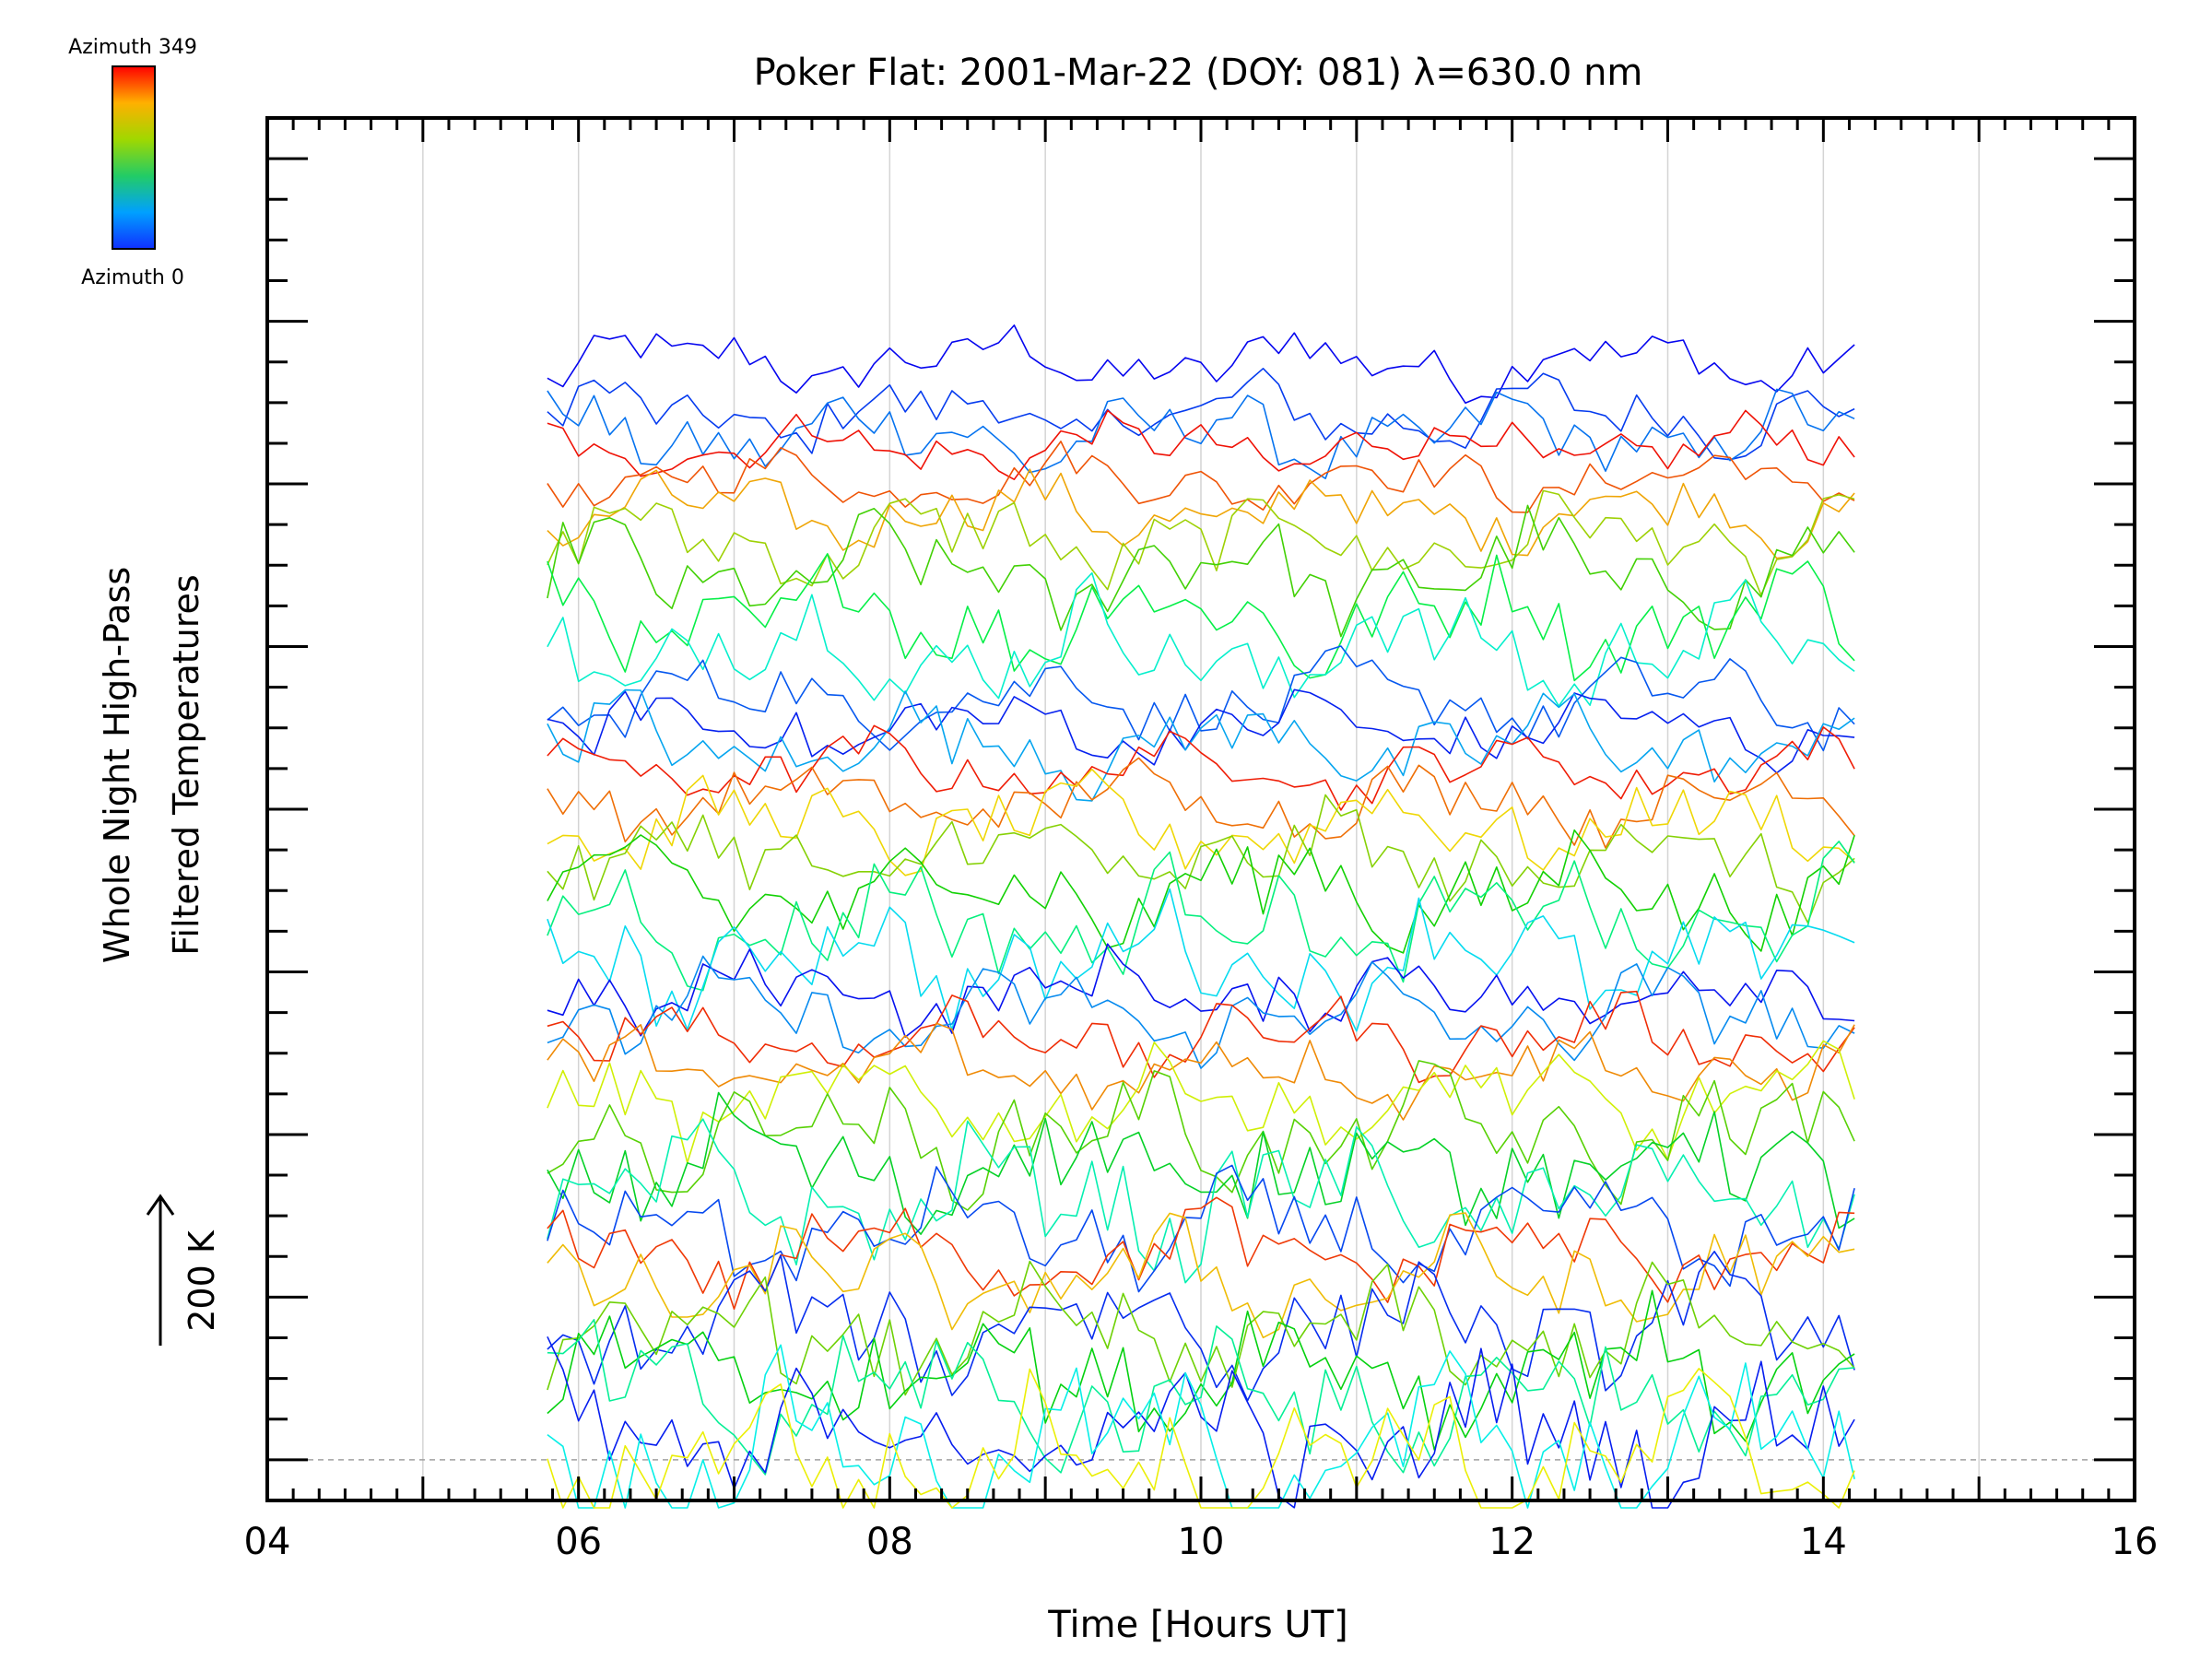 Image resolution: width=2212 pixels, height=1659 pixels. Describe the element at coordinates (2135, 1542) in the screenshot. I see `x-tick-label: 16` at that location.